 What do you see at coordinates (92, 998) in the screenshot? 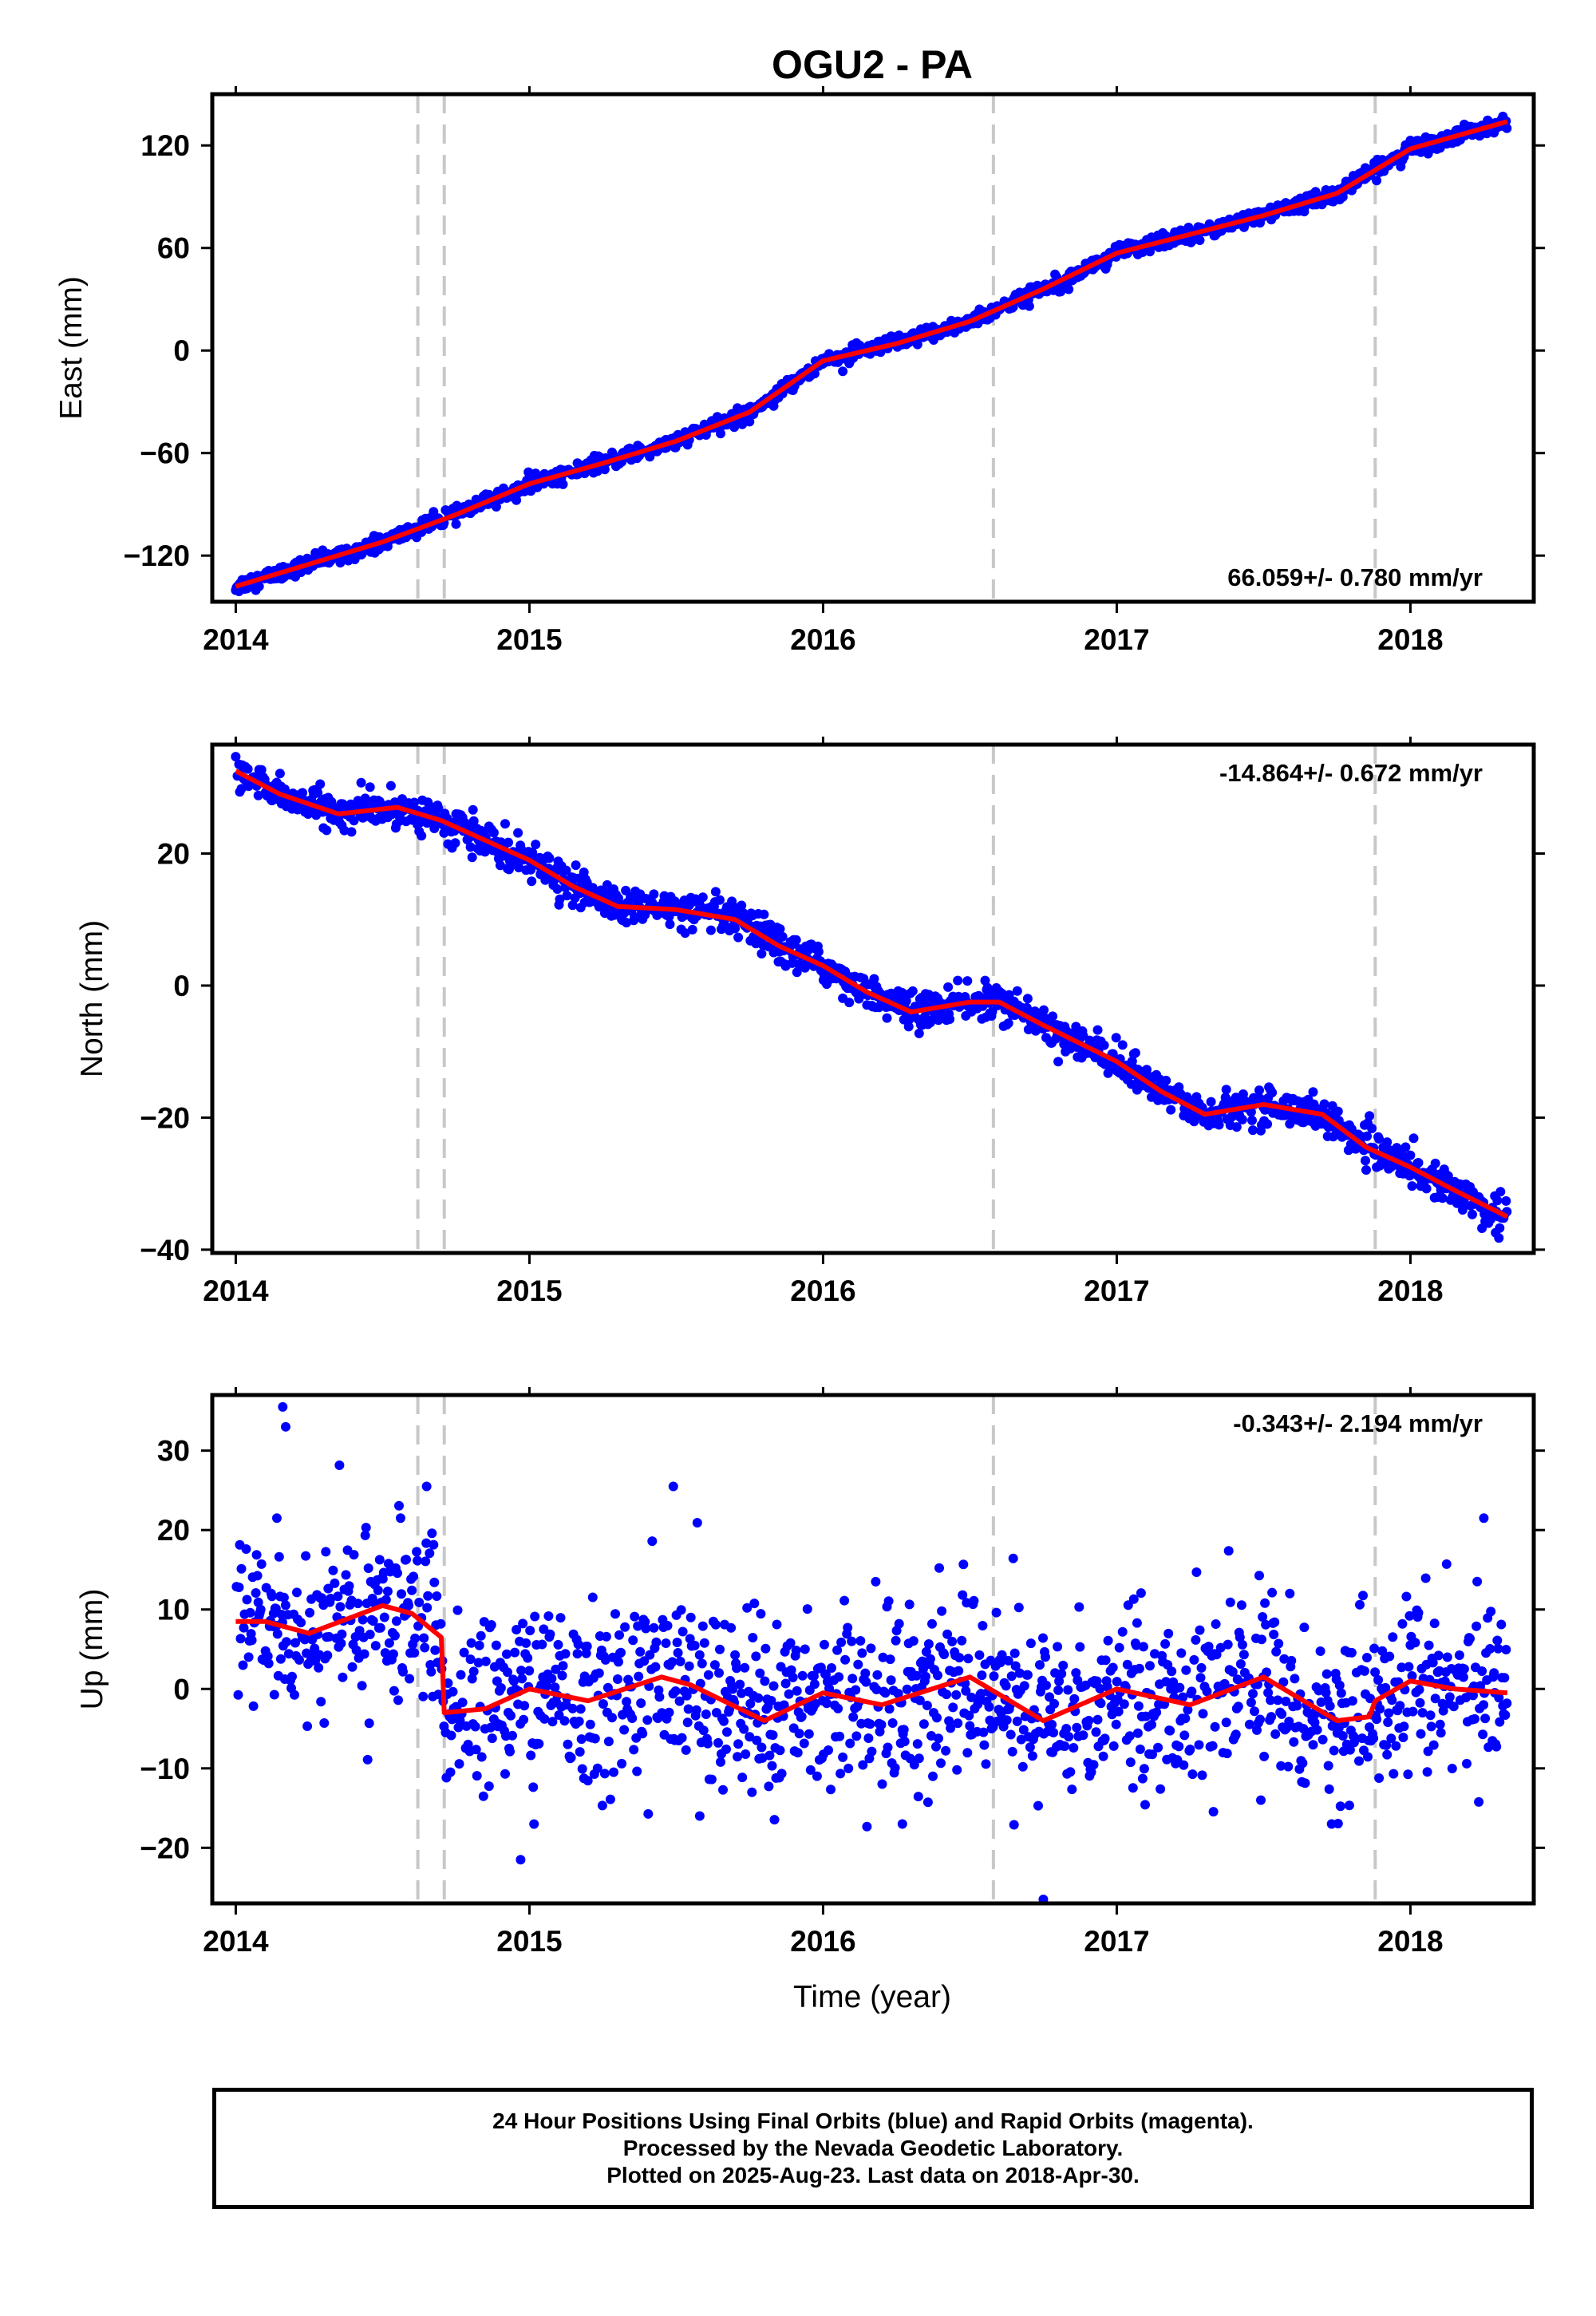
I see `y-axis-label: North (mm)` at bounding box center [92, 998].